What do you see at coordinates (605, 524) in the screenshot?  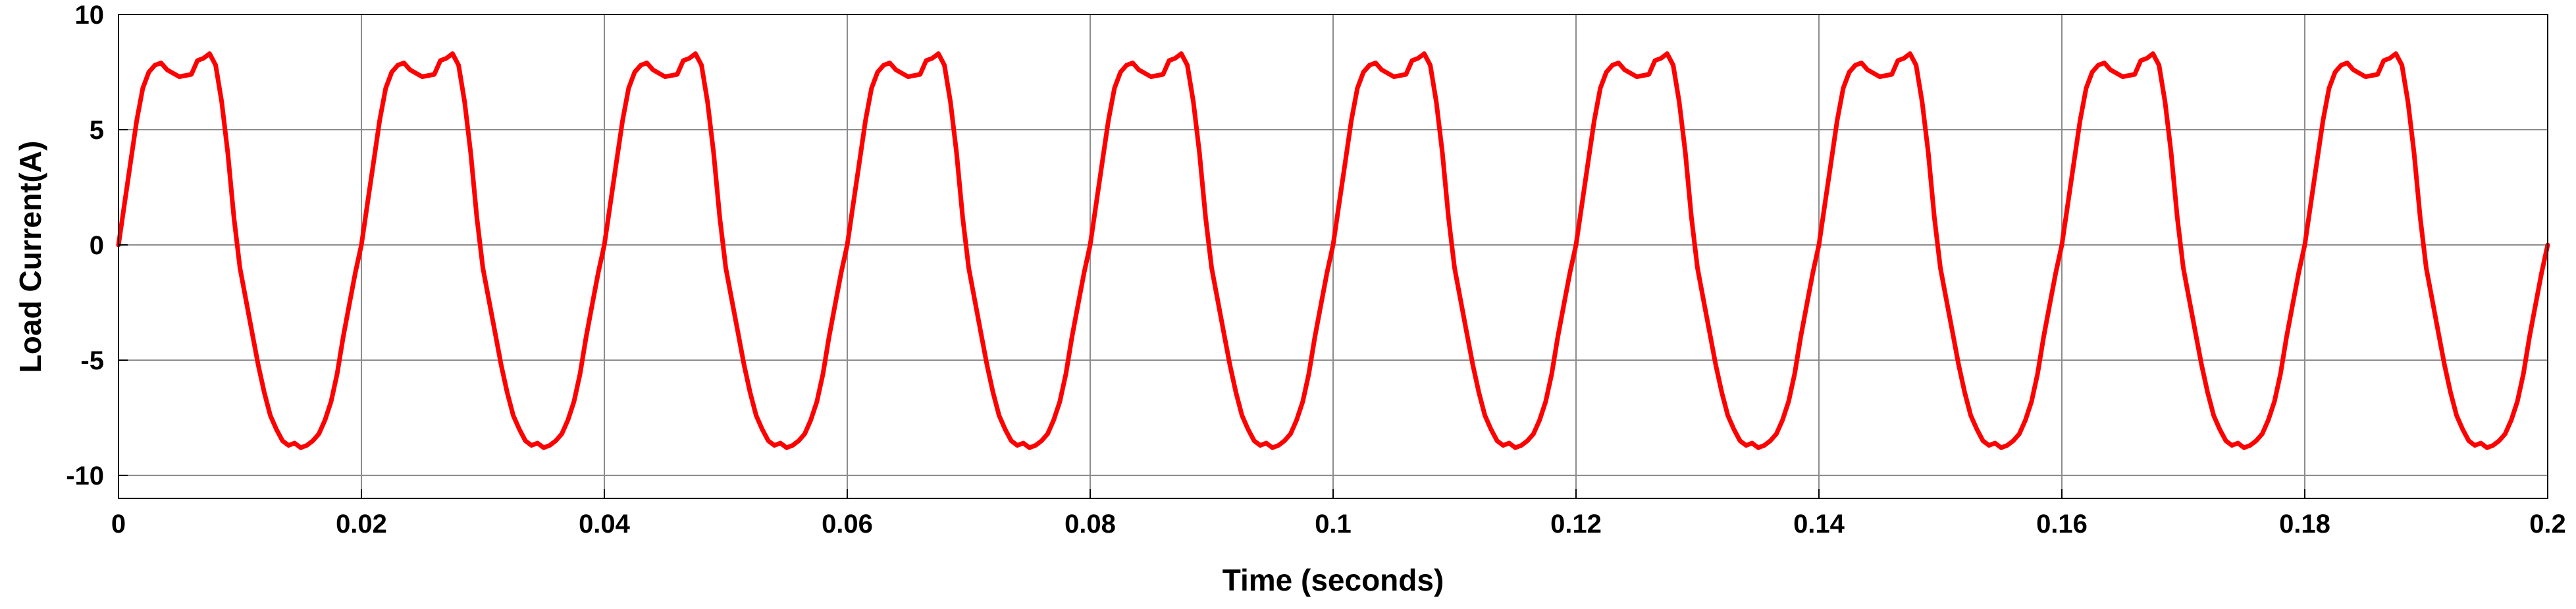 I see `x-tick-label: 0.04` at bounding box center [605, 524].